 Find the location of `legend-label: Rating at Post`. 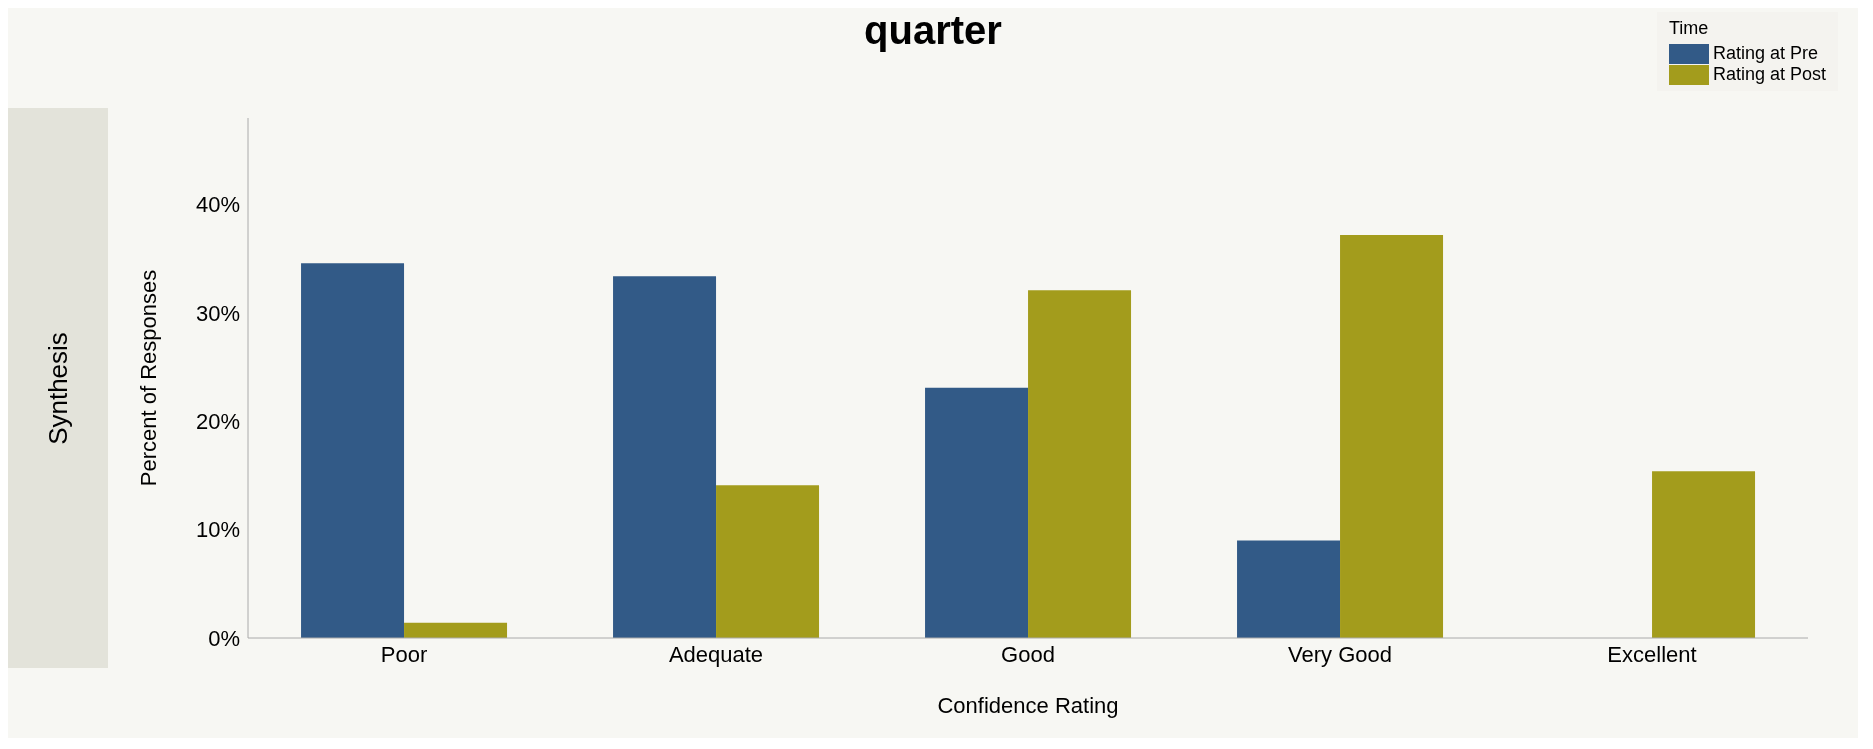

legend-label: Rating at Post is located at coordinates (1769, 74).